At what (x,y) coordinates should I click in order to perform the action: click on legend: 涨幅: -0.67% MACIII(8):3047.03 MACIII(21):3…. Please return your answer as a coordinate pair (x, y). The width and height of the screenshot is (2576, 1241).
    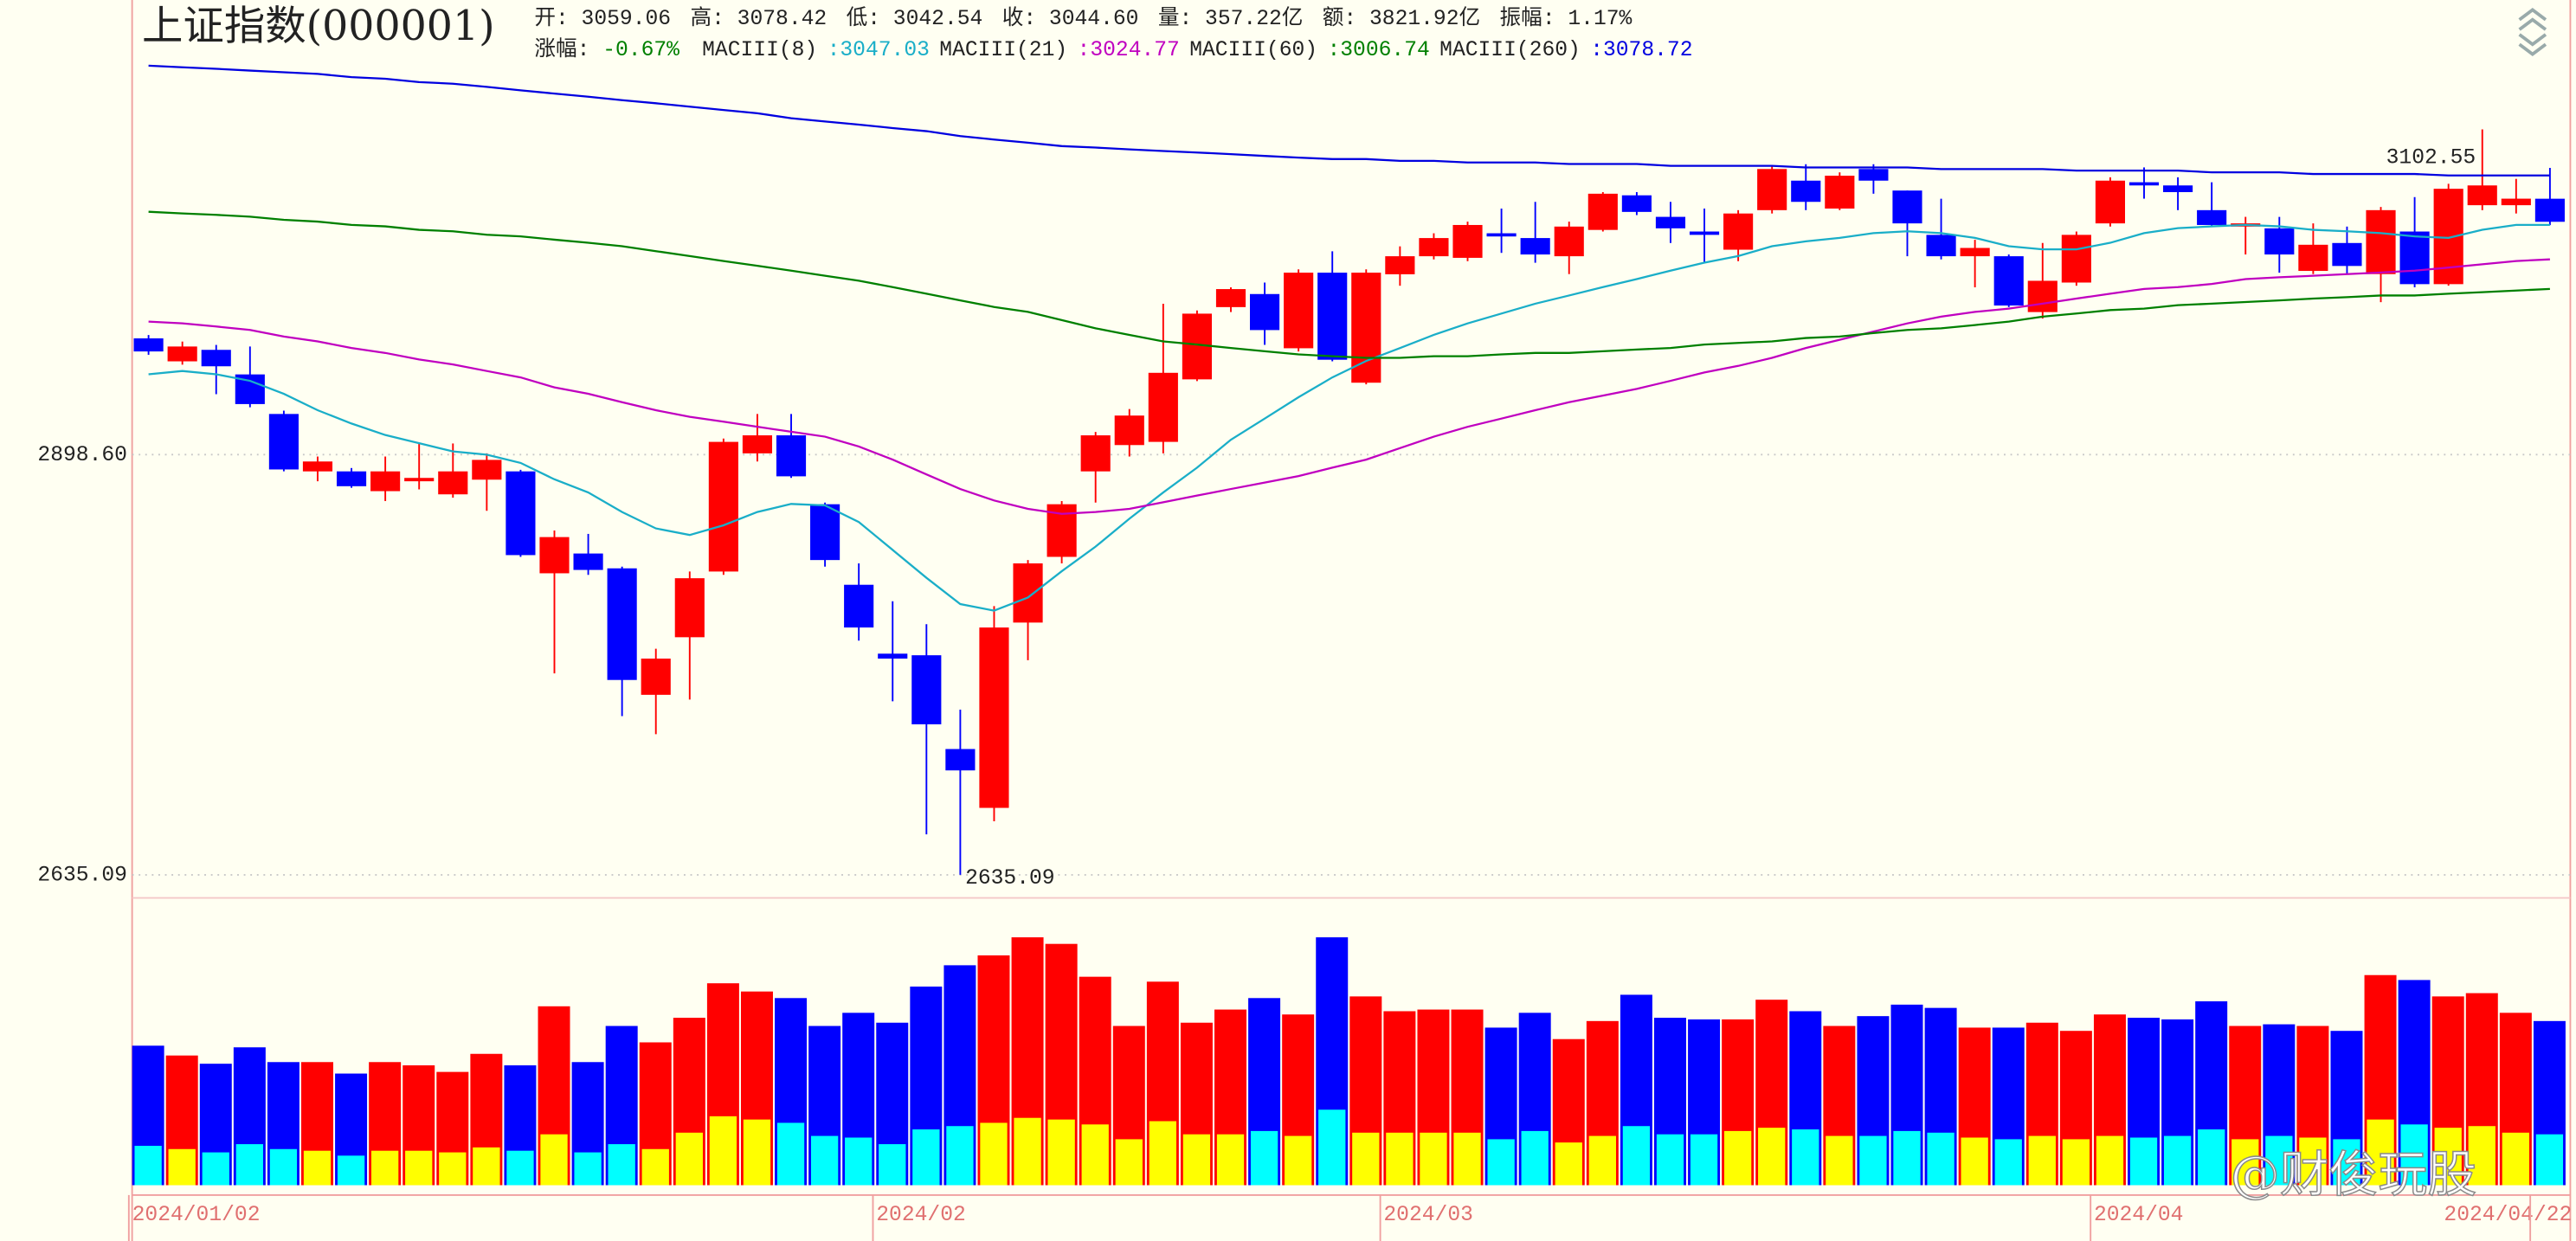
    Looking at the image, I should click on (1113, 48).